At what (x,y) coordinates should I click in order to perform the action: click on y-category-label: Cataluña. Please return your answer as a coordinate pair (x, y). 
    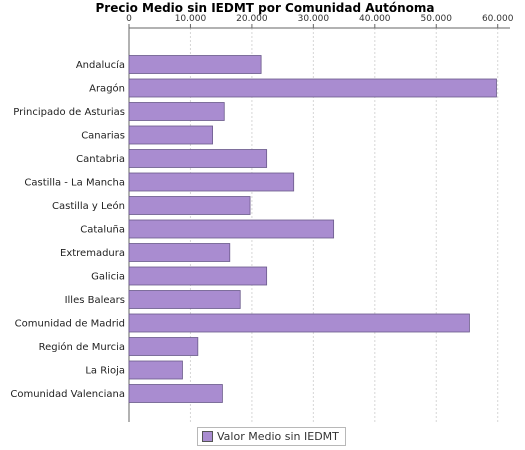
    Looking at the image, I should click on (102, 230).